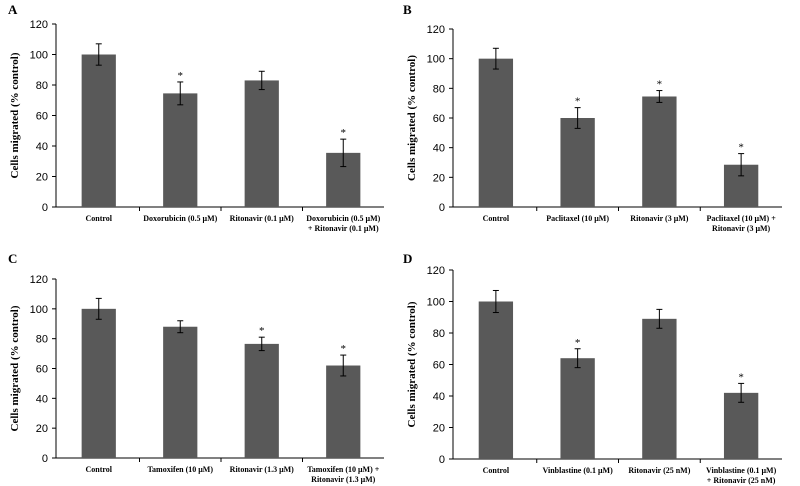  Describe the element at coordinates (180, 469) in the screenshot. I see `x-tick-label: Tamoxifen (10 μM)` at that location.